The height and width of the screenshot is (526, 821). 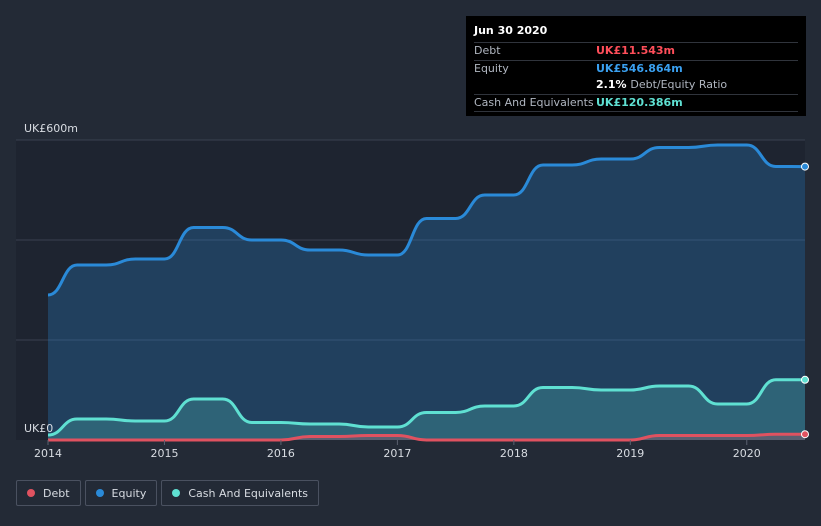 I want to click on legend-item-debt: Debt, so click(x=48, y=493).